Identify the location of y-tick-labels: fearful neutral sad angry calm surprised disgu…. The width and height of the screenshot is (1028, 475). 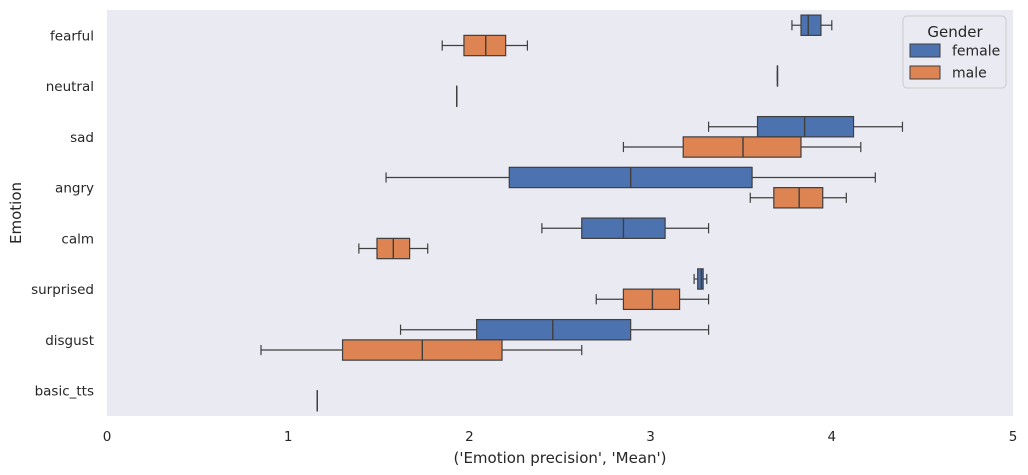
(62, 213).